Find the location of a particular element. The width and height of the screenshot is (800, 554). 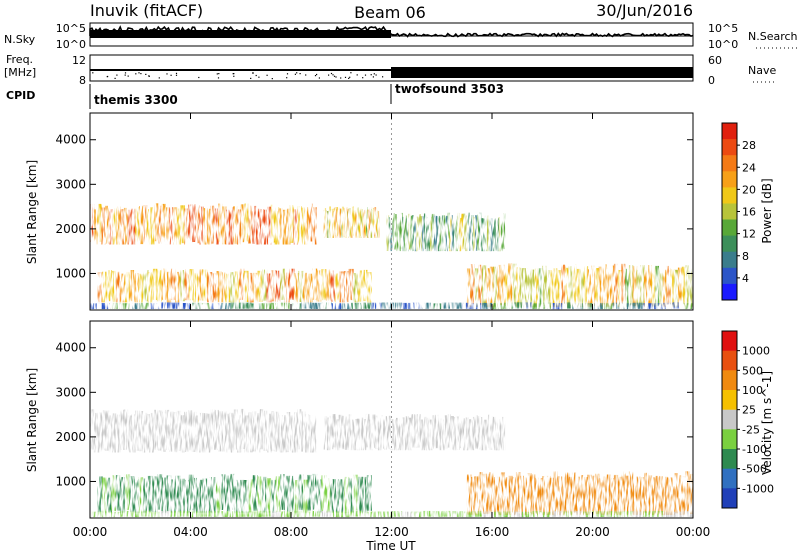

colorbar-tick-label: -1000 is located at coordinates (758, 488).